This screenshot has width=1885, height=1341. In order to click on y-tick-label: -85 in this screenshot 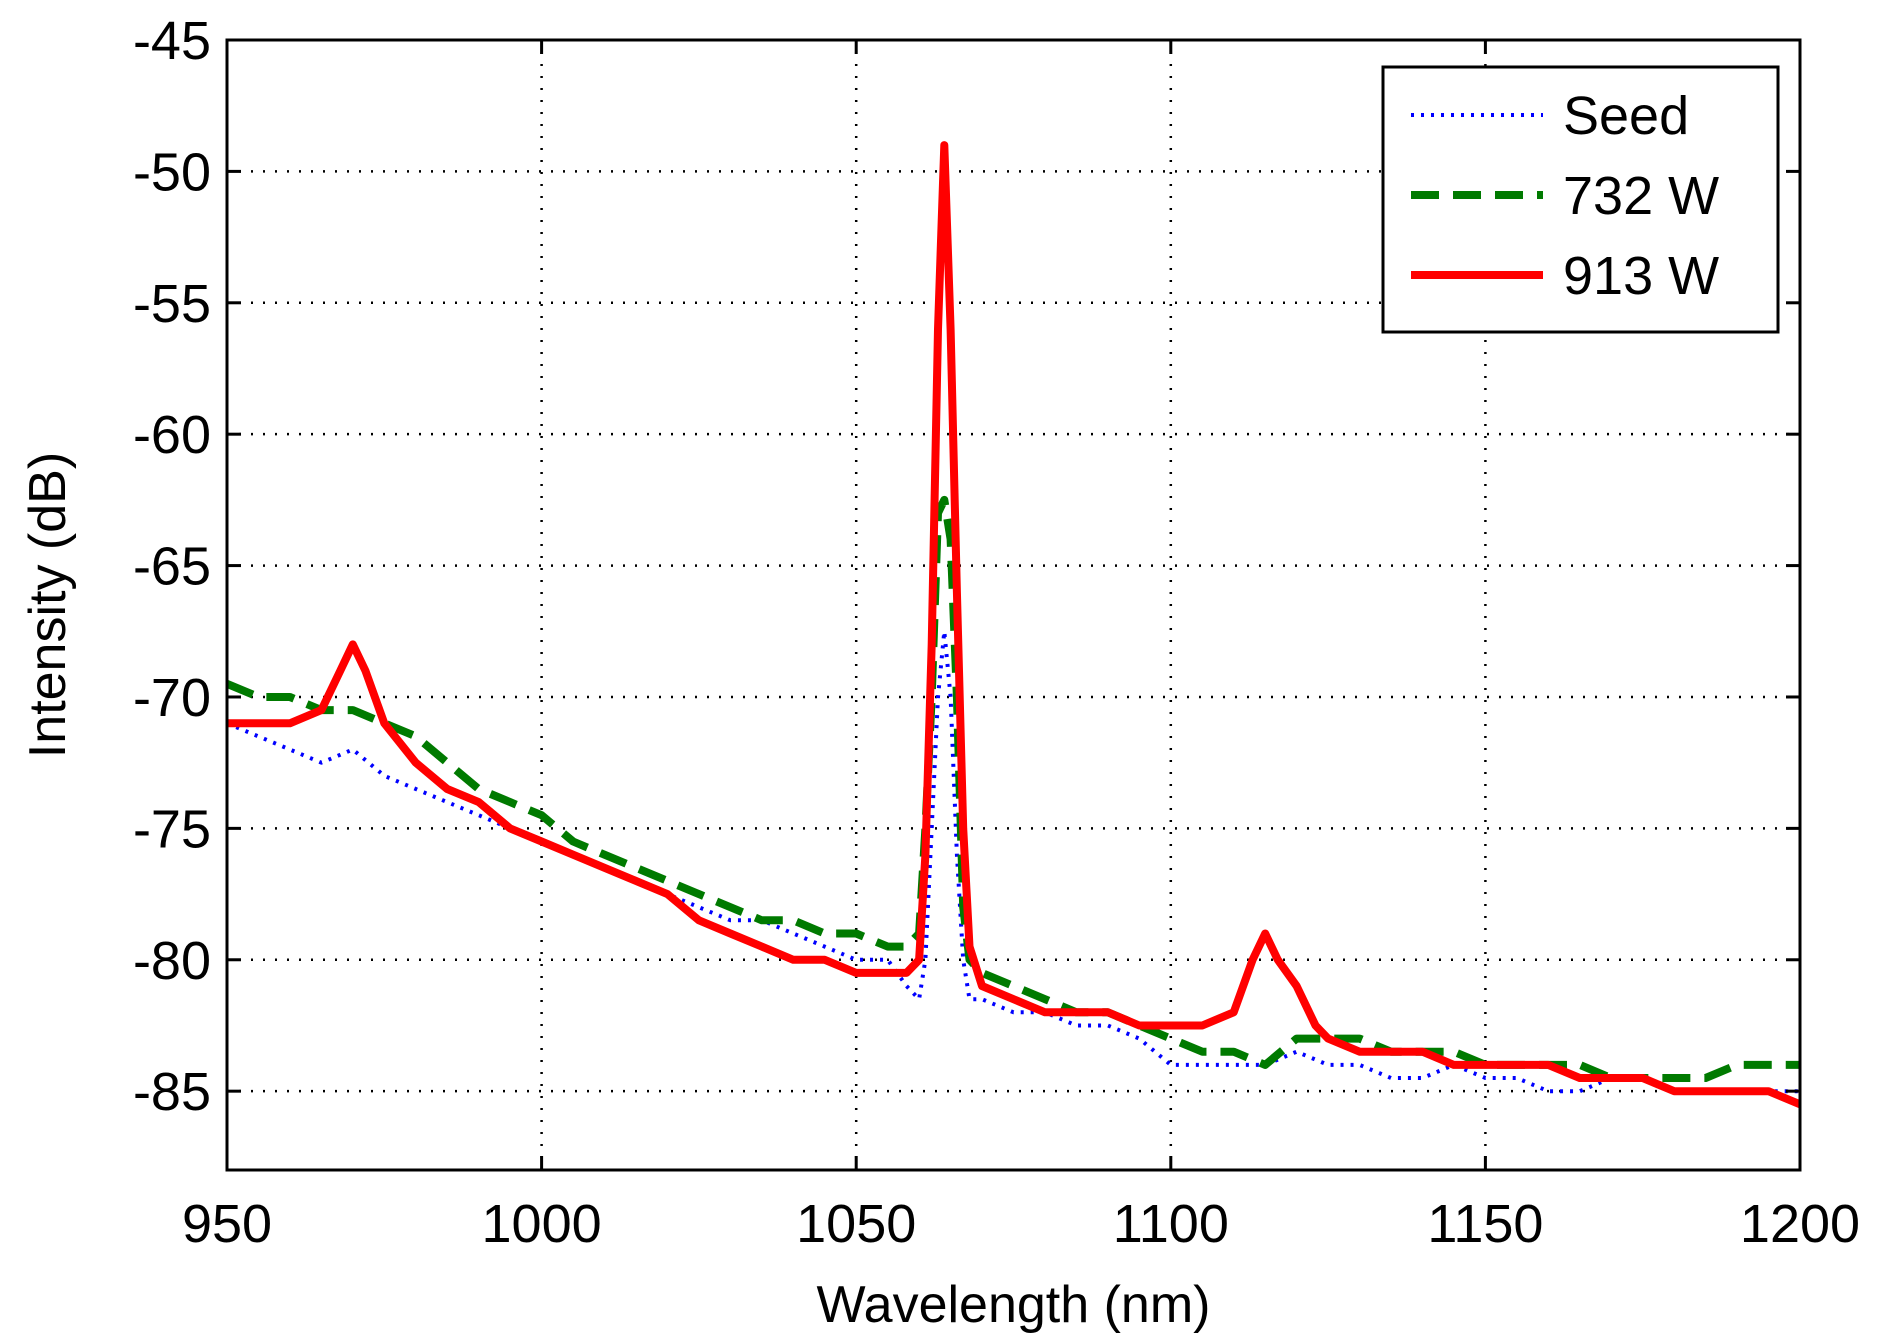, I will do `click(172, 1092)`.